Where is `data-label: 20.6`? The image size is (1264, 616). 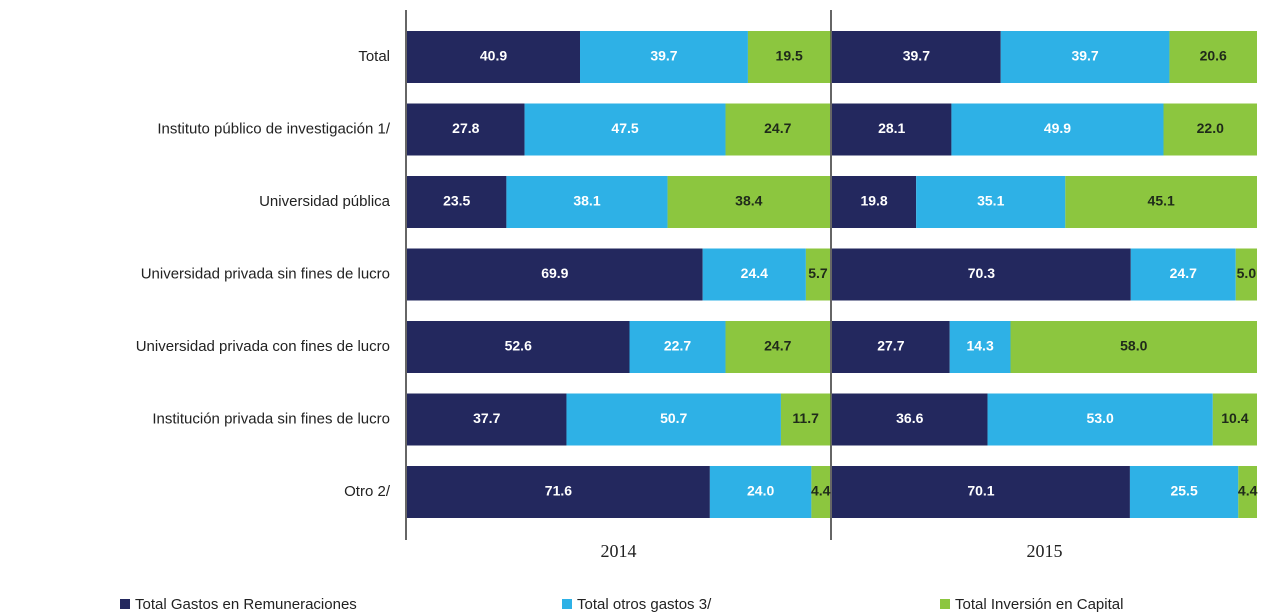 data-label: 20.6 is located at coordinates (1213, 56).